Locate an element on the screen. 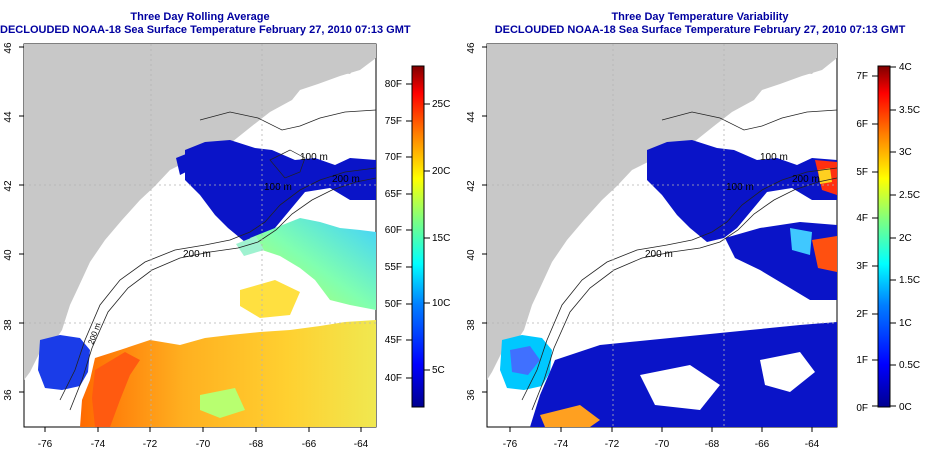 This screenshot has height=475, width=950. left-cb-f-label: 60F is located at coordinates (393, 230).